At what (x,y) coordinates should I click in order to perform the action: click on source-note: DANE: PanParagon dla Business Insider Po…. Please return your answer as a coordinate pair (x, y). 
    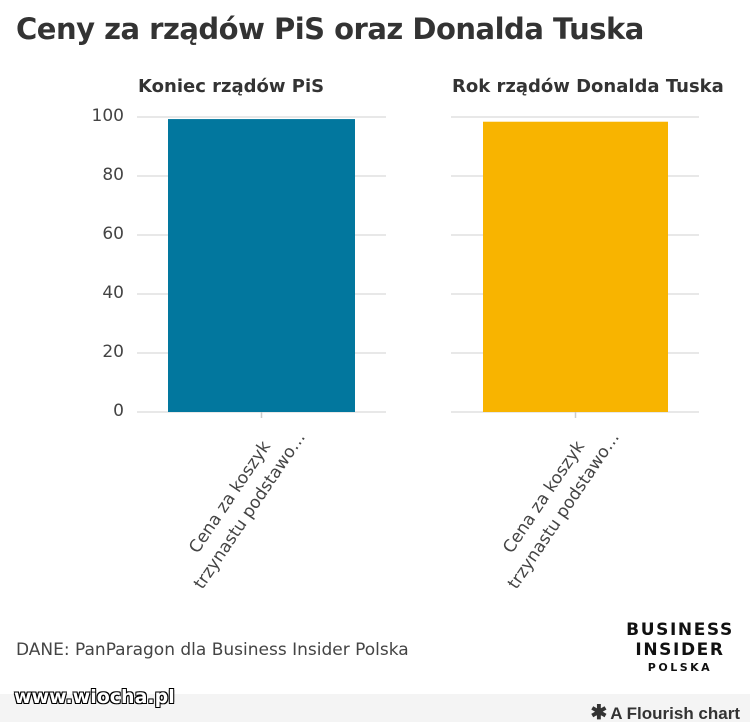
    Looking at the image, I should click on (212, 650).